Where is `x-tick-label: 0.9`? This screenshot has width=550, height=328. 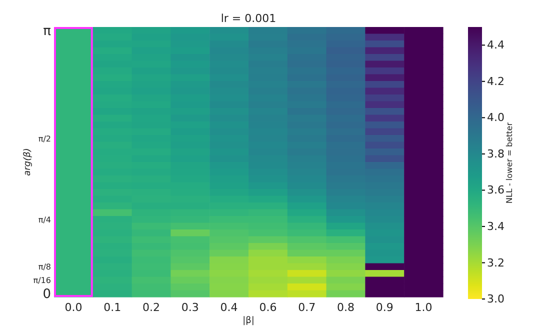 x-tick-label: 0.9 is located at coordinates (385, 307).